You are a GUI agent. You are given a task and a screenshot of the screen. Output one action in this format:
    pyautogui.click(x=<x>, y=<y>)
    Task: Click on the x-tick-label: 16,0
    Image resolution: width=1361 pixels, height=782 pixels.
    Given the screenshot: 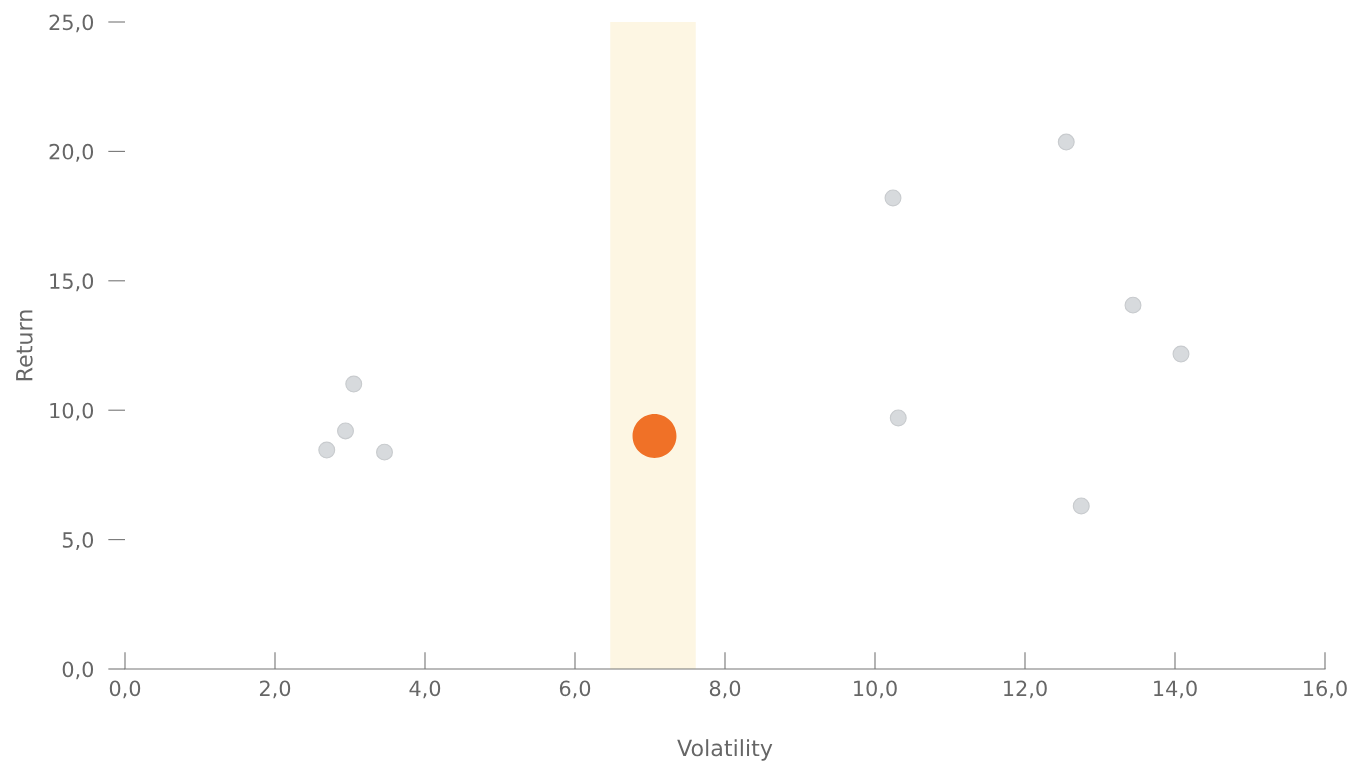 What is the action you would take?
    pyautogui.click(x=1325, y=689)
    